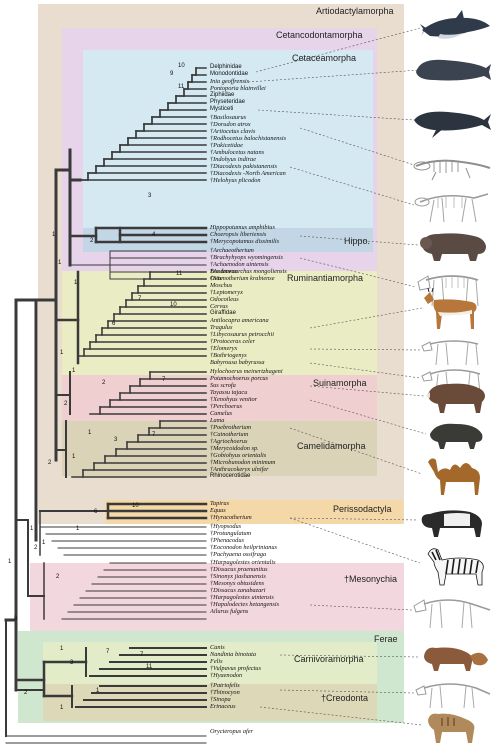 This screenshot has height=750, width=500. Describe the element at coordinates (223, 706) in the screenshot. I see `taxon-label: Erinaceus` at that location.